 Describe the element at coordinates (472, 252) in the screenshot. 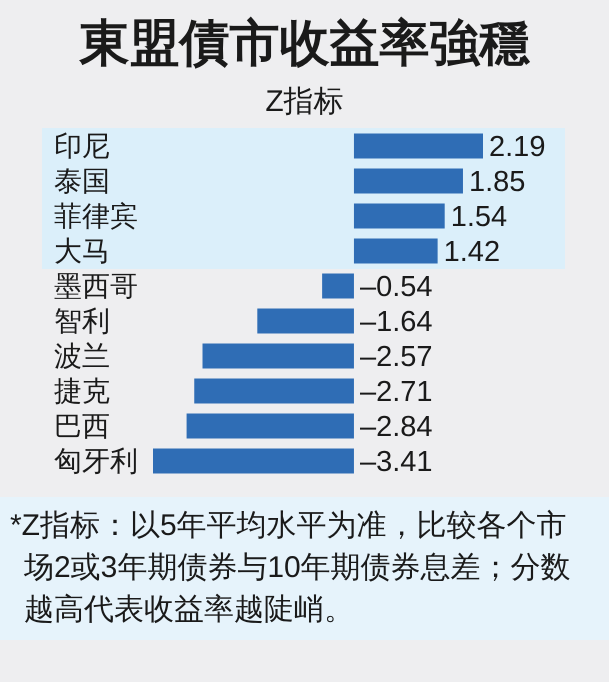

I see `data-label: 1.42` at that location.